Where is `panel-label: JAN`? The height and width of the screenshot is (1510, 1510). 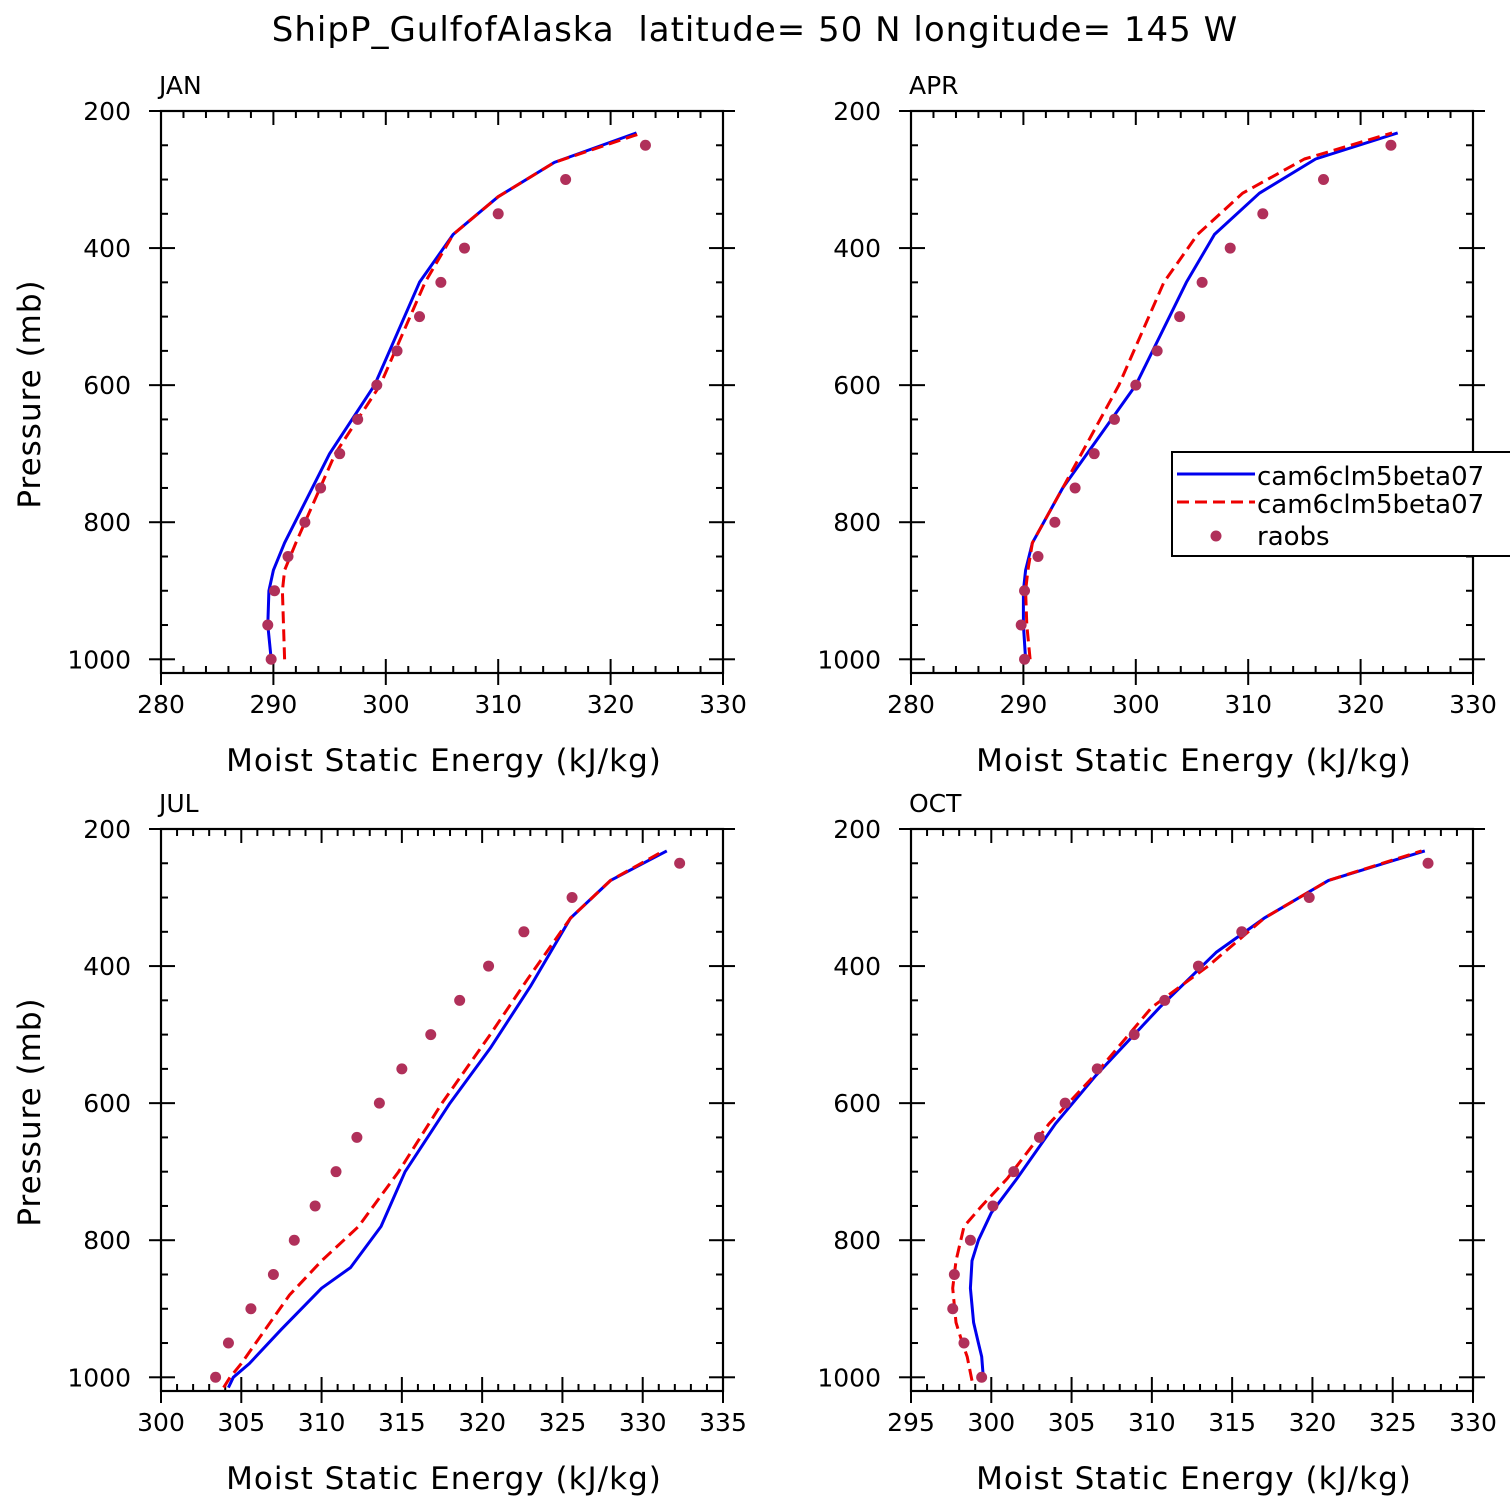
panel-label: JAN is located at coordinates (179, 85).